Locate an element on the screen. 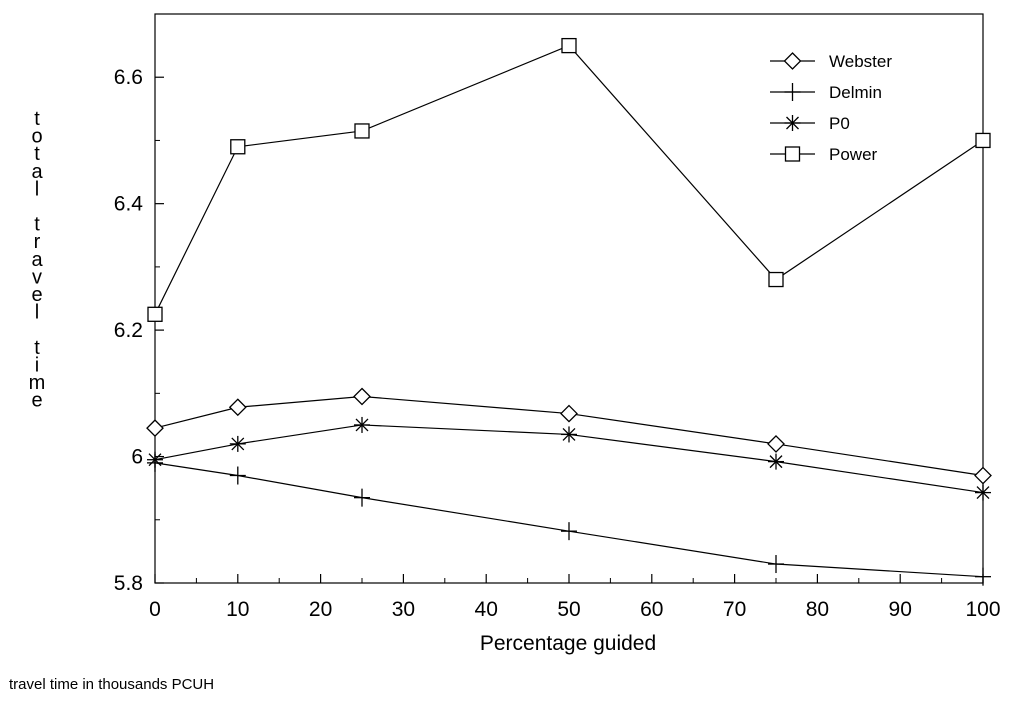 The height and width of the screenshot is (701, 1011). y-tick-label: 6.6 is located at coordinates (128, 77).